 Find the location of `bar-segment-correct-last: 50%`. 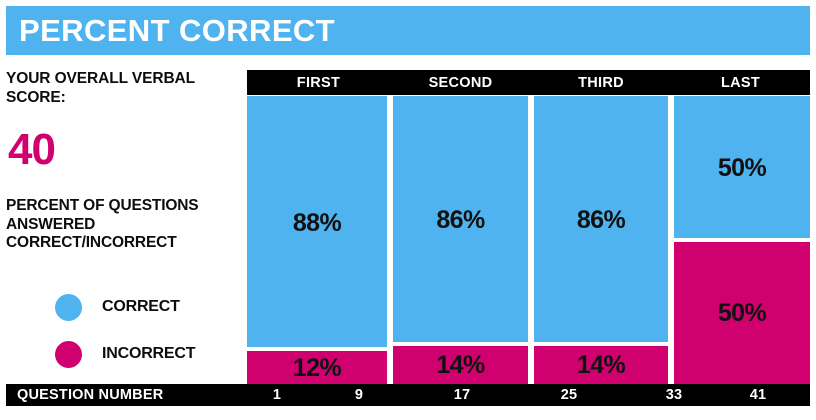

bar-segment-correct-last: 50% is located at coordinates (742, 167).